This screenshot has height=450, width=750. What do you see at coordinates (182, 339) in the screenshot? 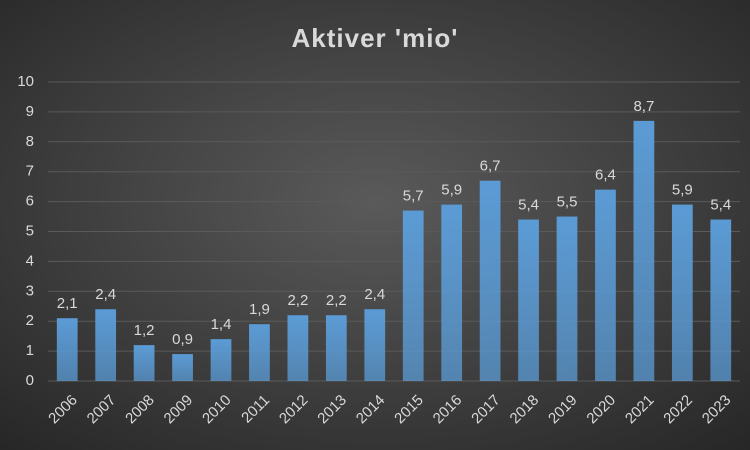
I see `value-label: 0,9` at bounding box center [182, 339].